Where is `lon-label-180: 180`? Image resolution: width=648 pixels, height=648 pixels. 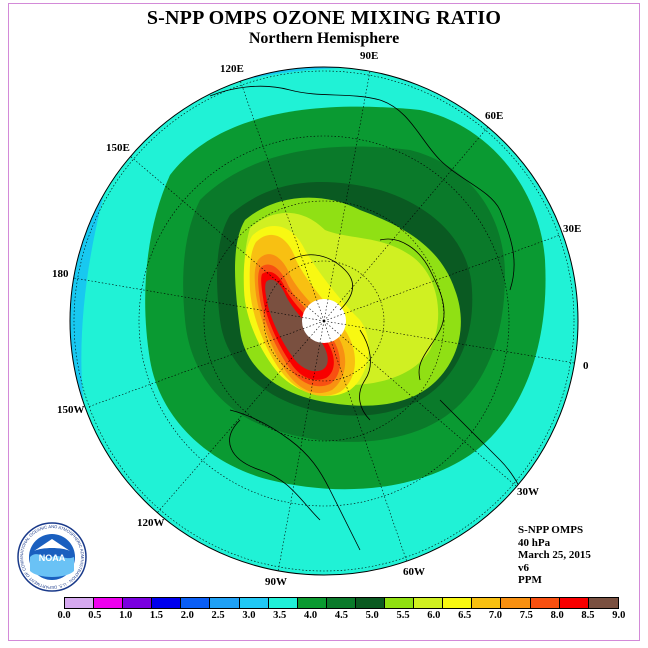 lon-label-180: 180 is located at coordinates (60, 274).